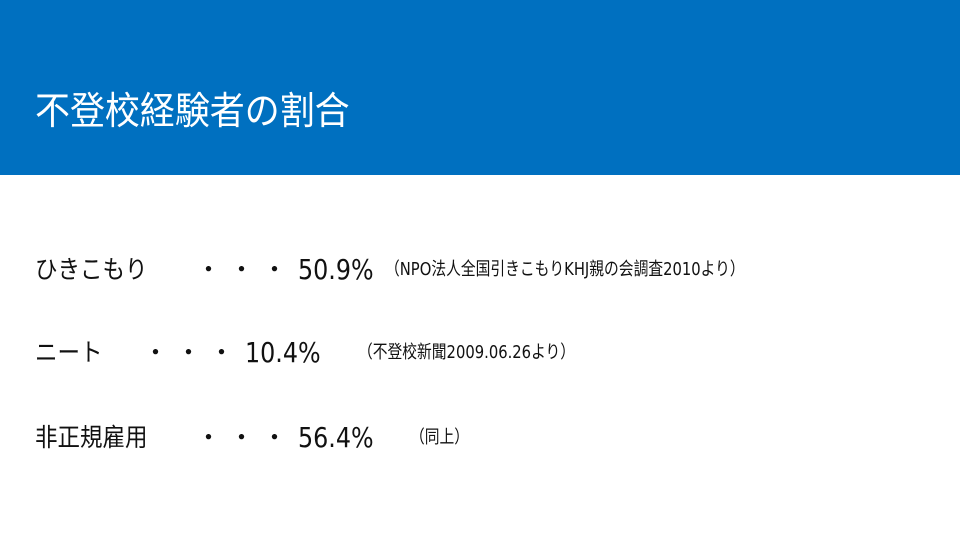 The width and height of the screenshot is (960, 540). Describe the element at coordinates (336, 269) in the screenshot. I see `stat-value: 50.9%` at that location.